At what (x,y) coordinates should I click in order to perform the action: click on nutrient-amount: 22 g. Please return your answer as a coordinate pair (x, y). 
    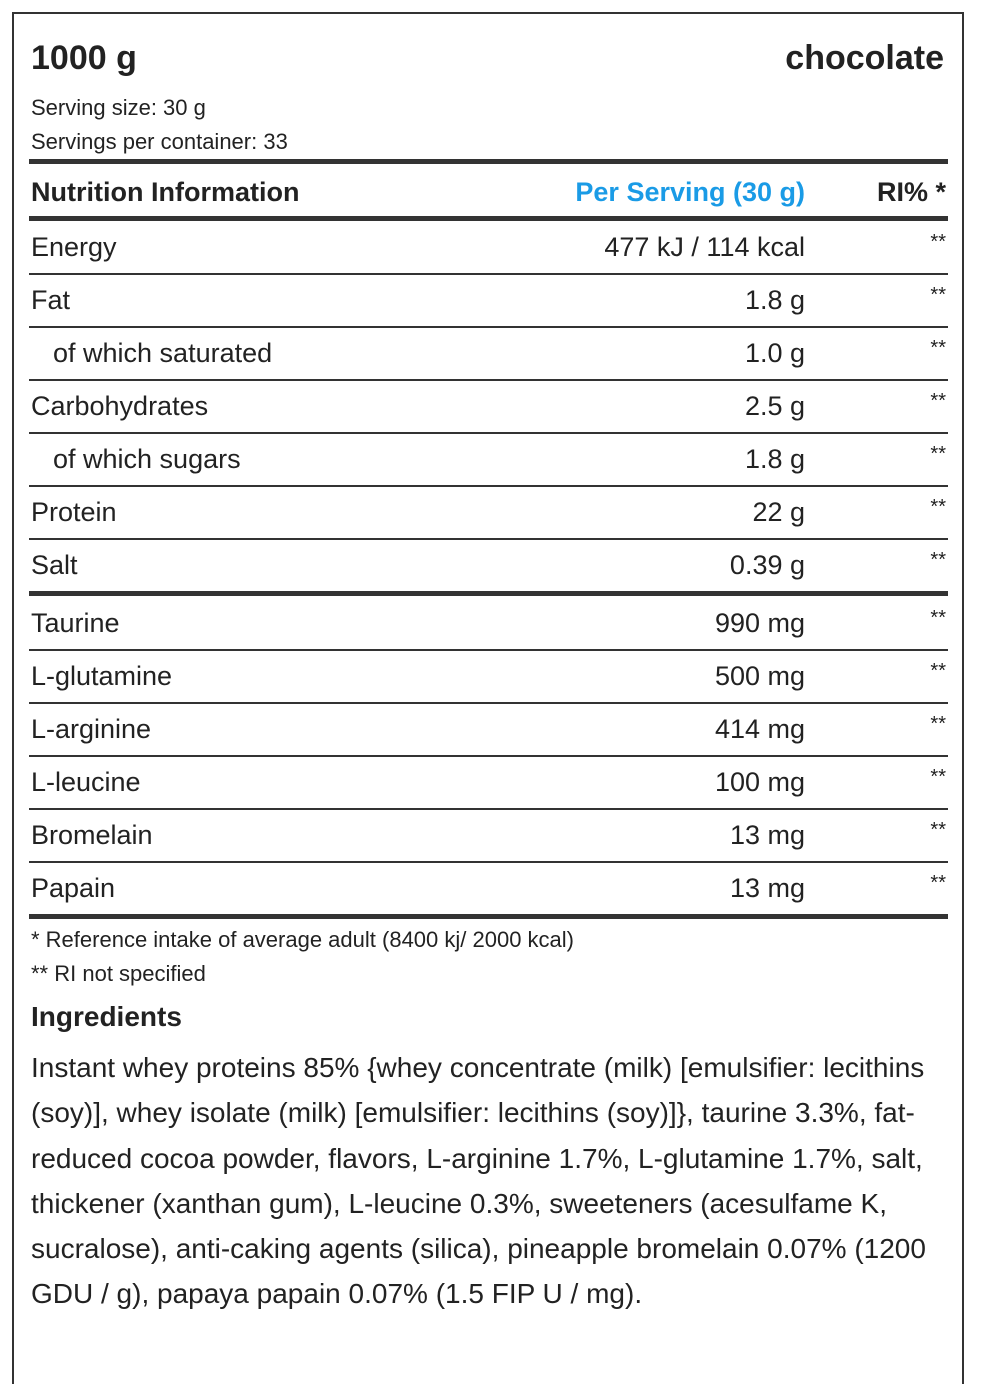
    Looking at the image, I should click on (778, 511).